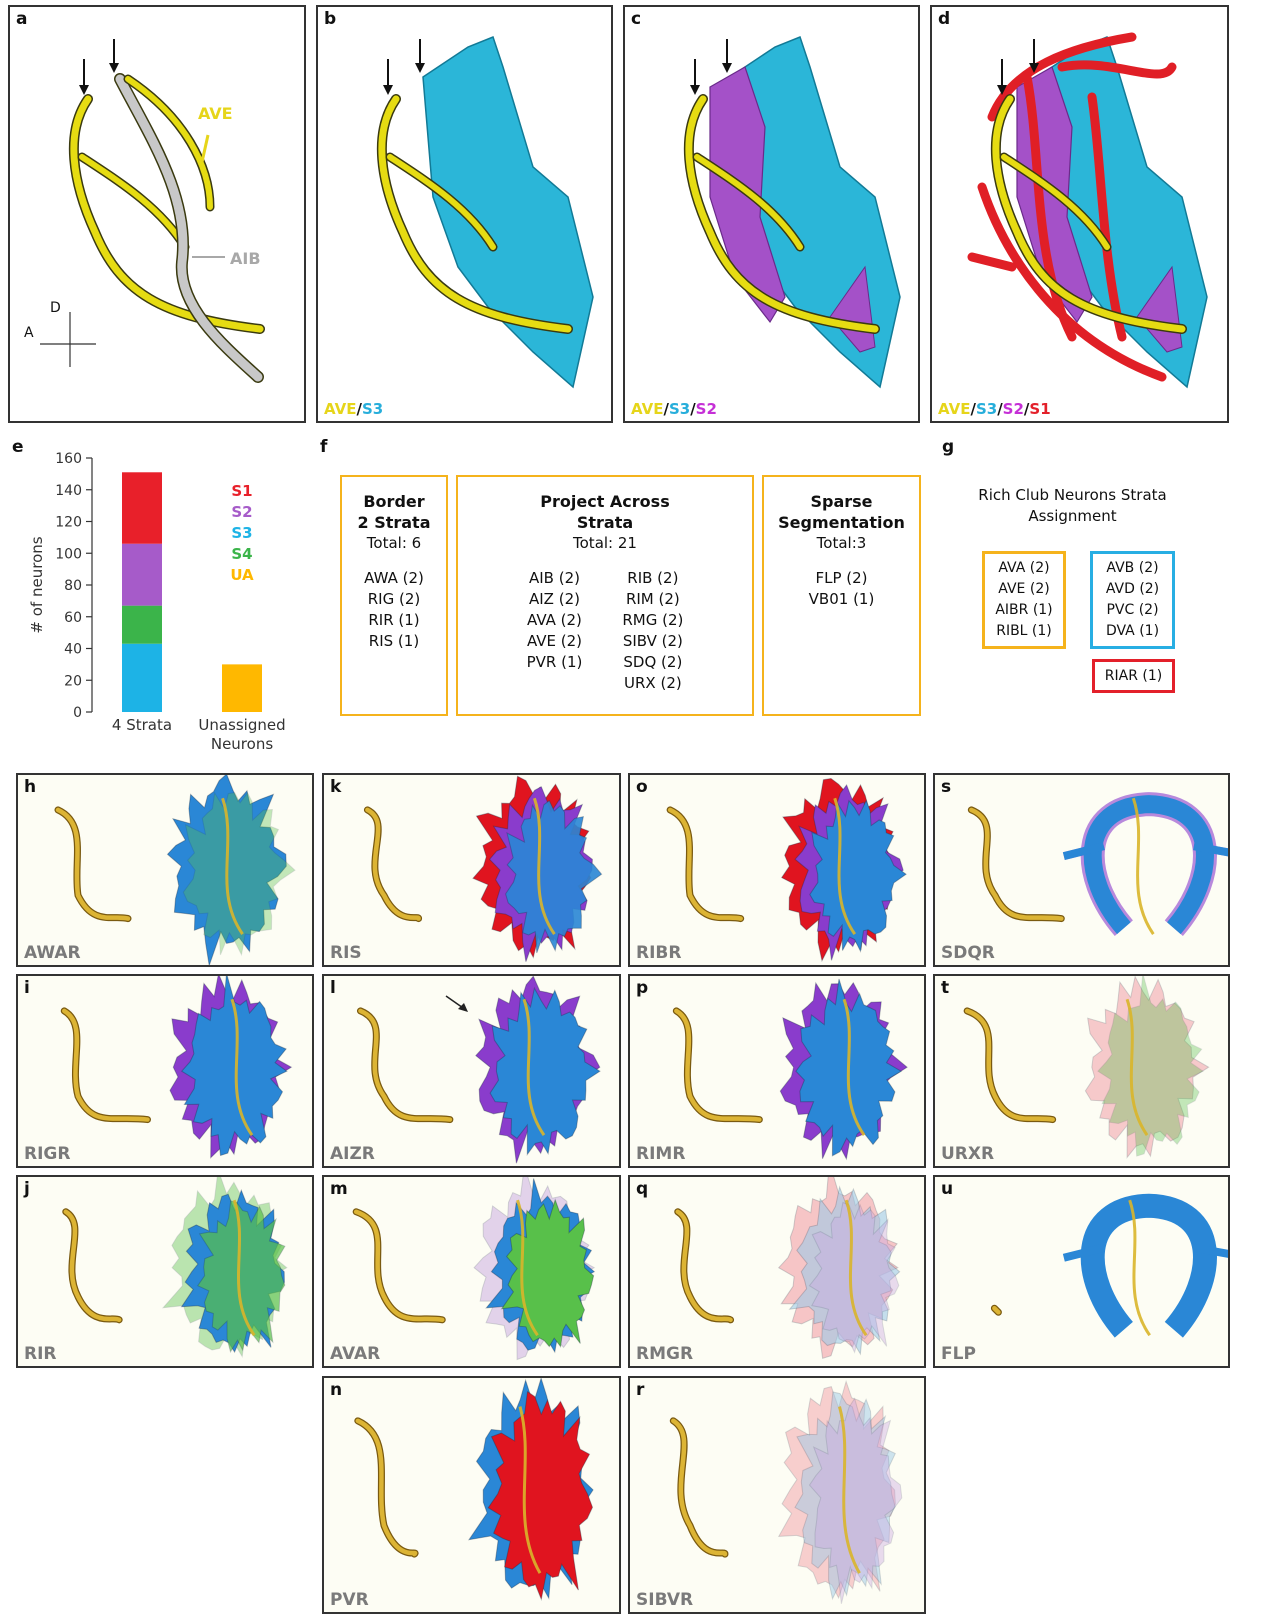 This screenshot has height=1614, width=1265. I want to click on panel-letter: g, so click(948, 447).